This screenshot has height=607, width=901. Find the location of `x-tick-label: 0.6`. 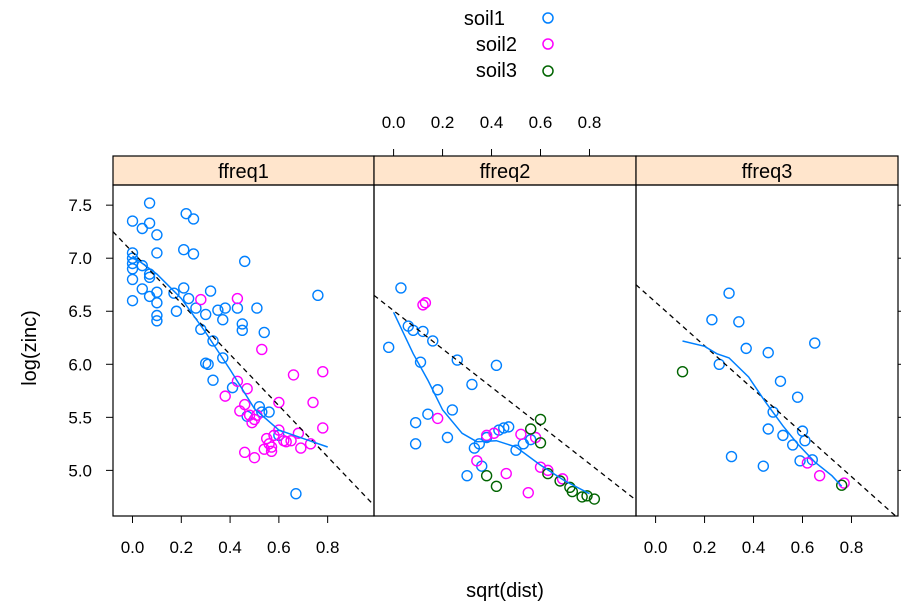

x-tick-label: 0.6 is located at coordinates (803, 547).